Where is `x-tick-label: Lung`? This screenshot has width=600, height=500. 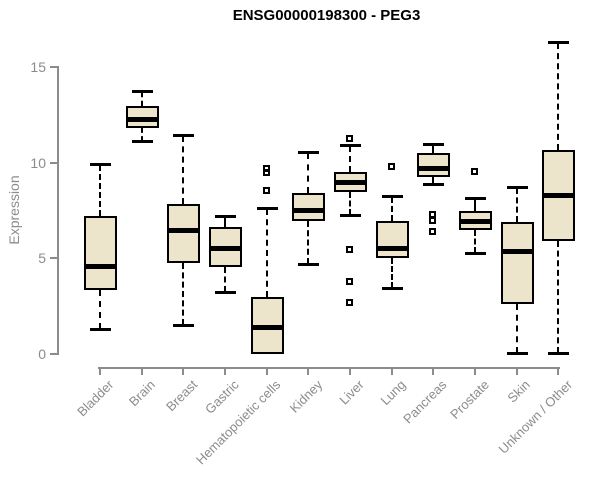 x-tick-label: Lung is located at coordinates (393, 393).